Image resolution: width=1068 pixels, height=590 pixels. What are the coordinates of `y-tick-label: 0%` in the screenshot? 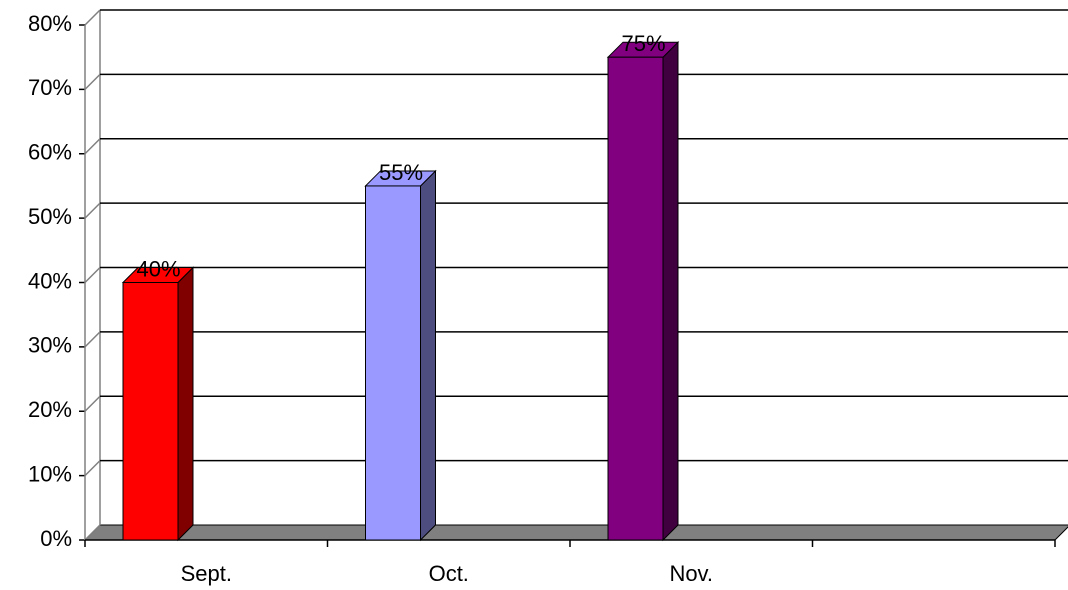 It's located at (56, 538).